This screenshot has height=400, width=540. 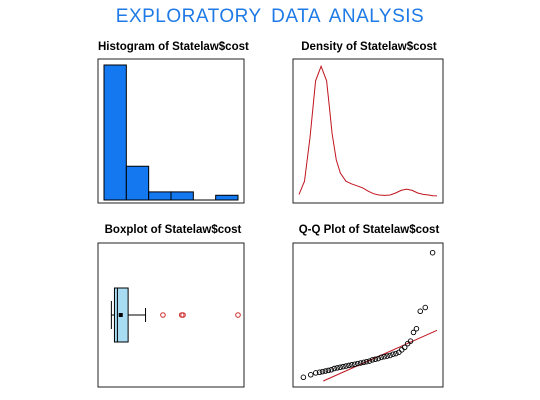 I want to click on hist-frame, so click(x=171, y=131).